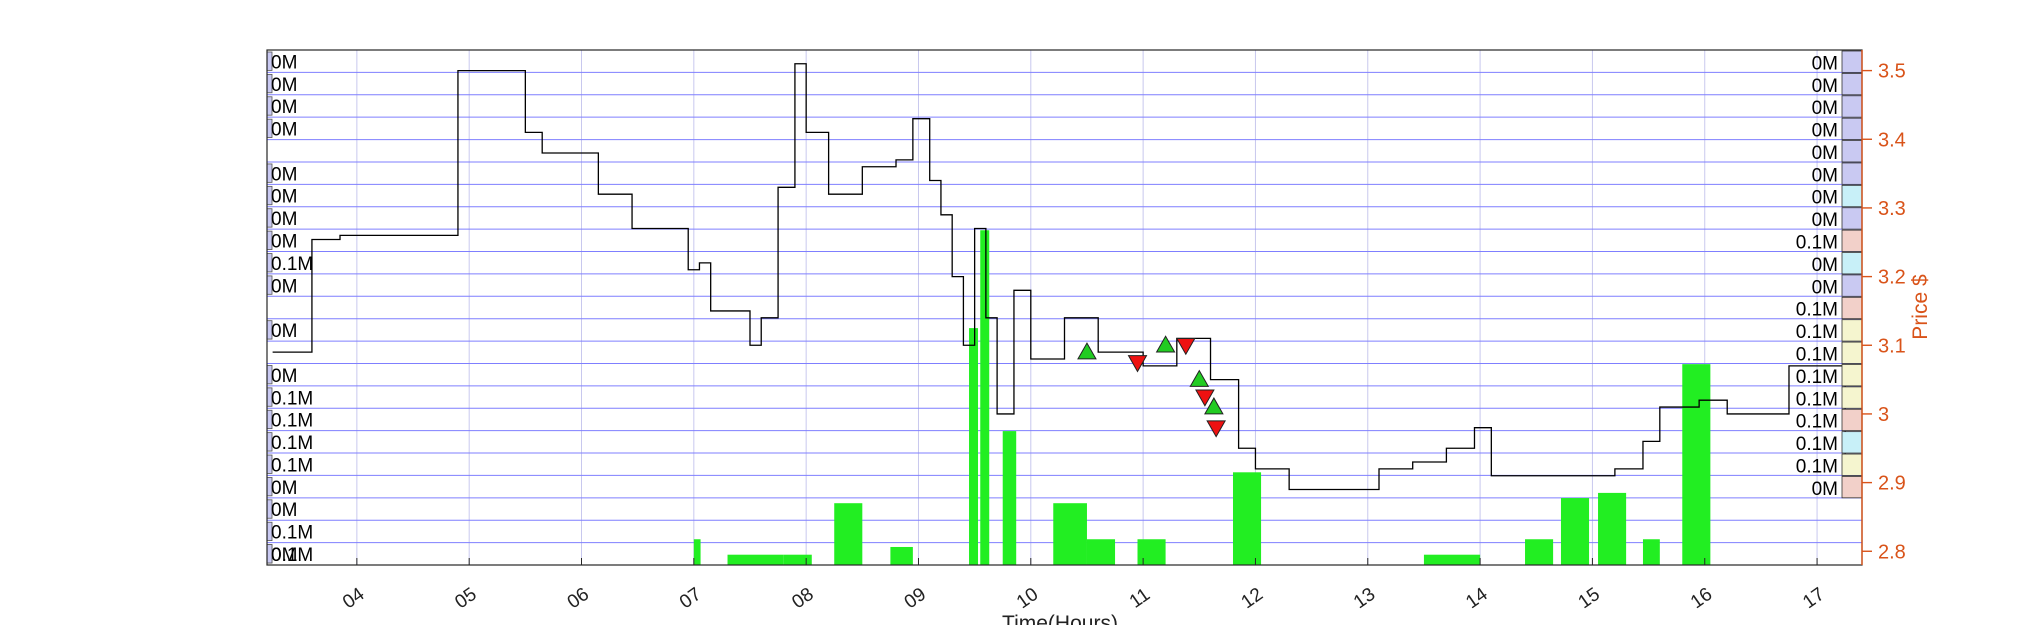  What do you see at coordinates (1084, 585) in the screenshot?
I see `x-axis-ticks: 04 05 06 07 08 09 10 11 12 13 14 15 16 17` at bounding box center [1084, 585].